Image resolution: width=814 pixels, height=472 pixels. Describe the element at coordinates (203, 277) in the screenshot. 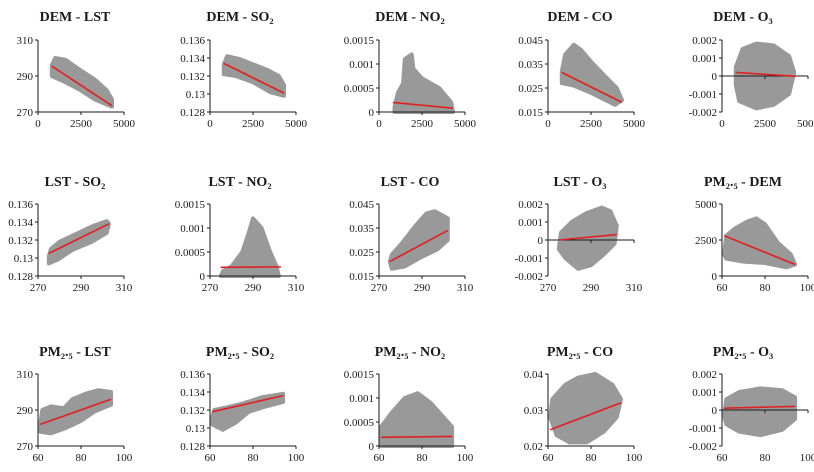

I see `chart-7-y-tick-label: 0` at that location.